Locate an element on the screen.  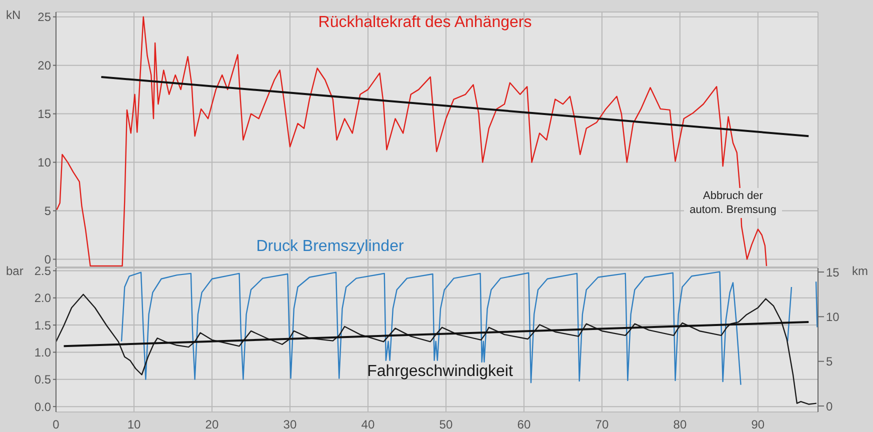
x-tick-label: 80 is located at coordinates (680, 425).